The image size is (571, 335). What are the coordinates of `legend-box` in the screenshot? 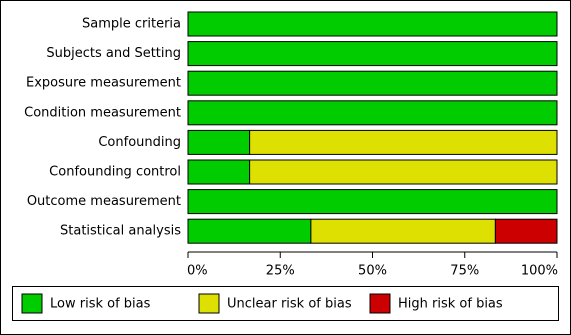 It's located at (285, 303).